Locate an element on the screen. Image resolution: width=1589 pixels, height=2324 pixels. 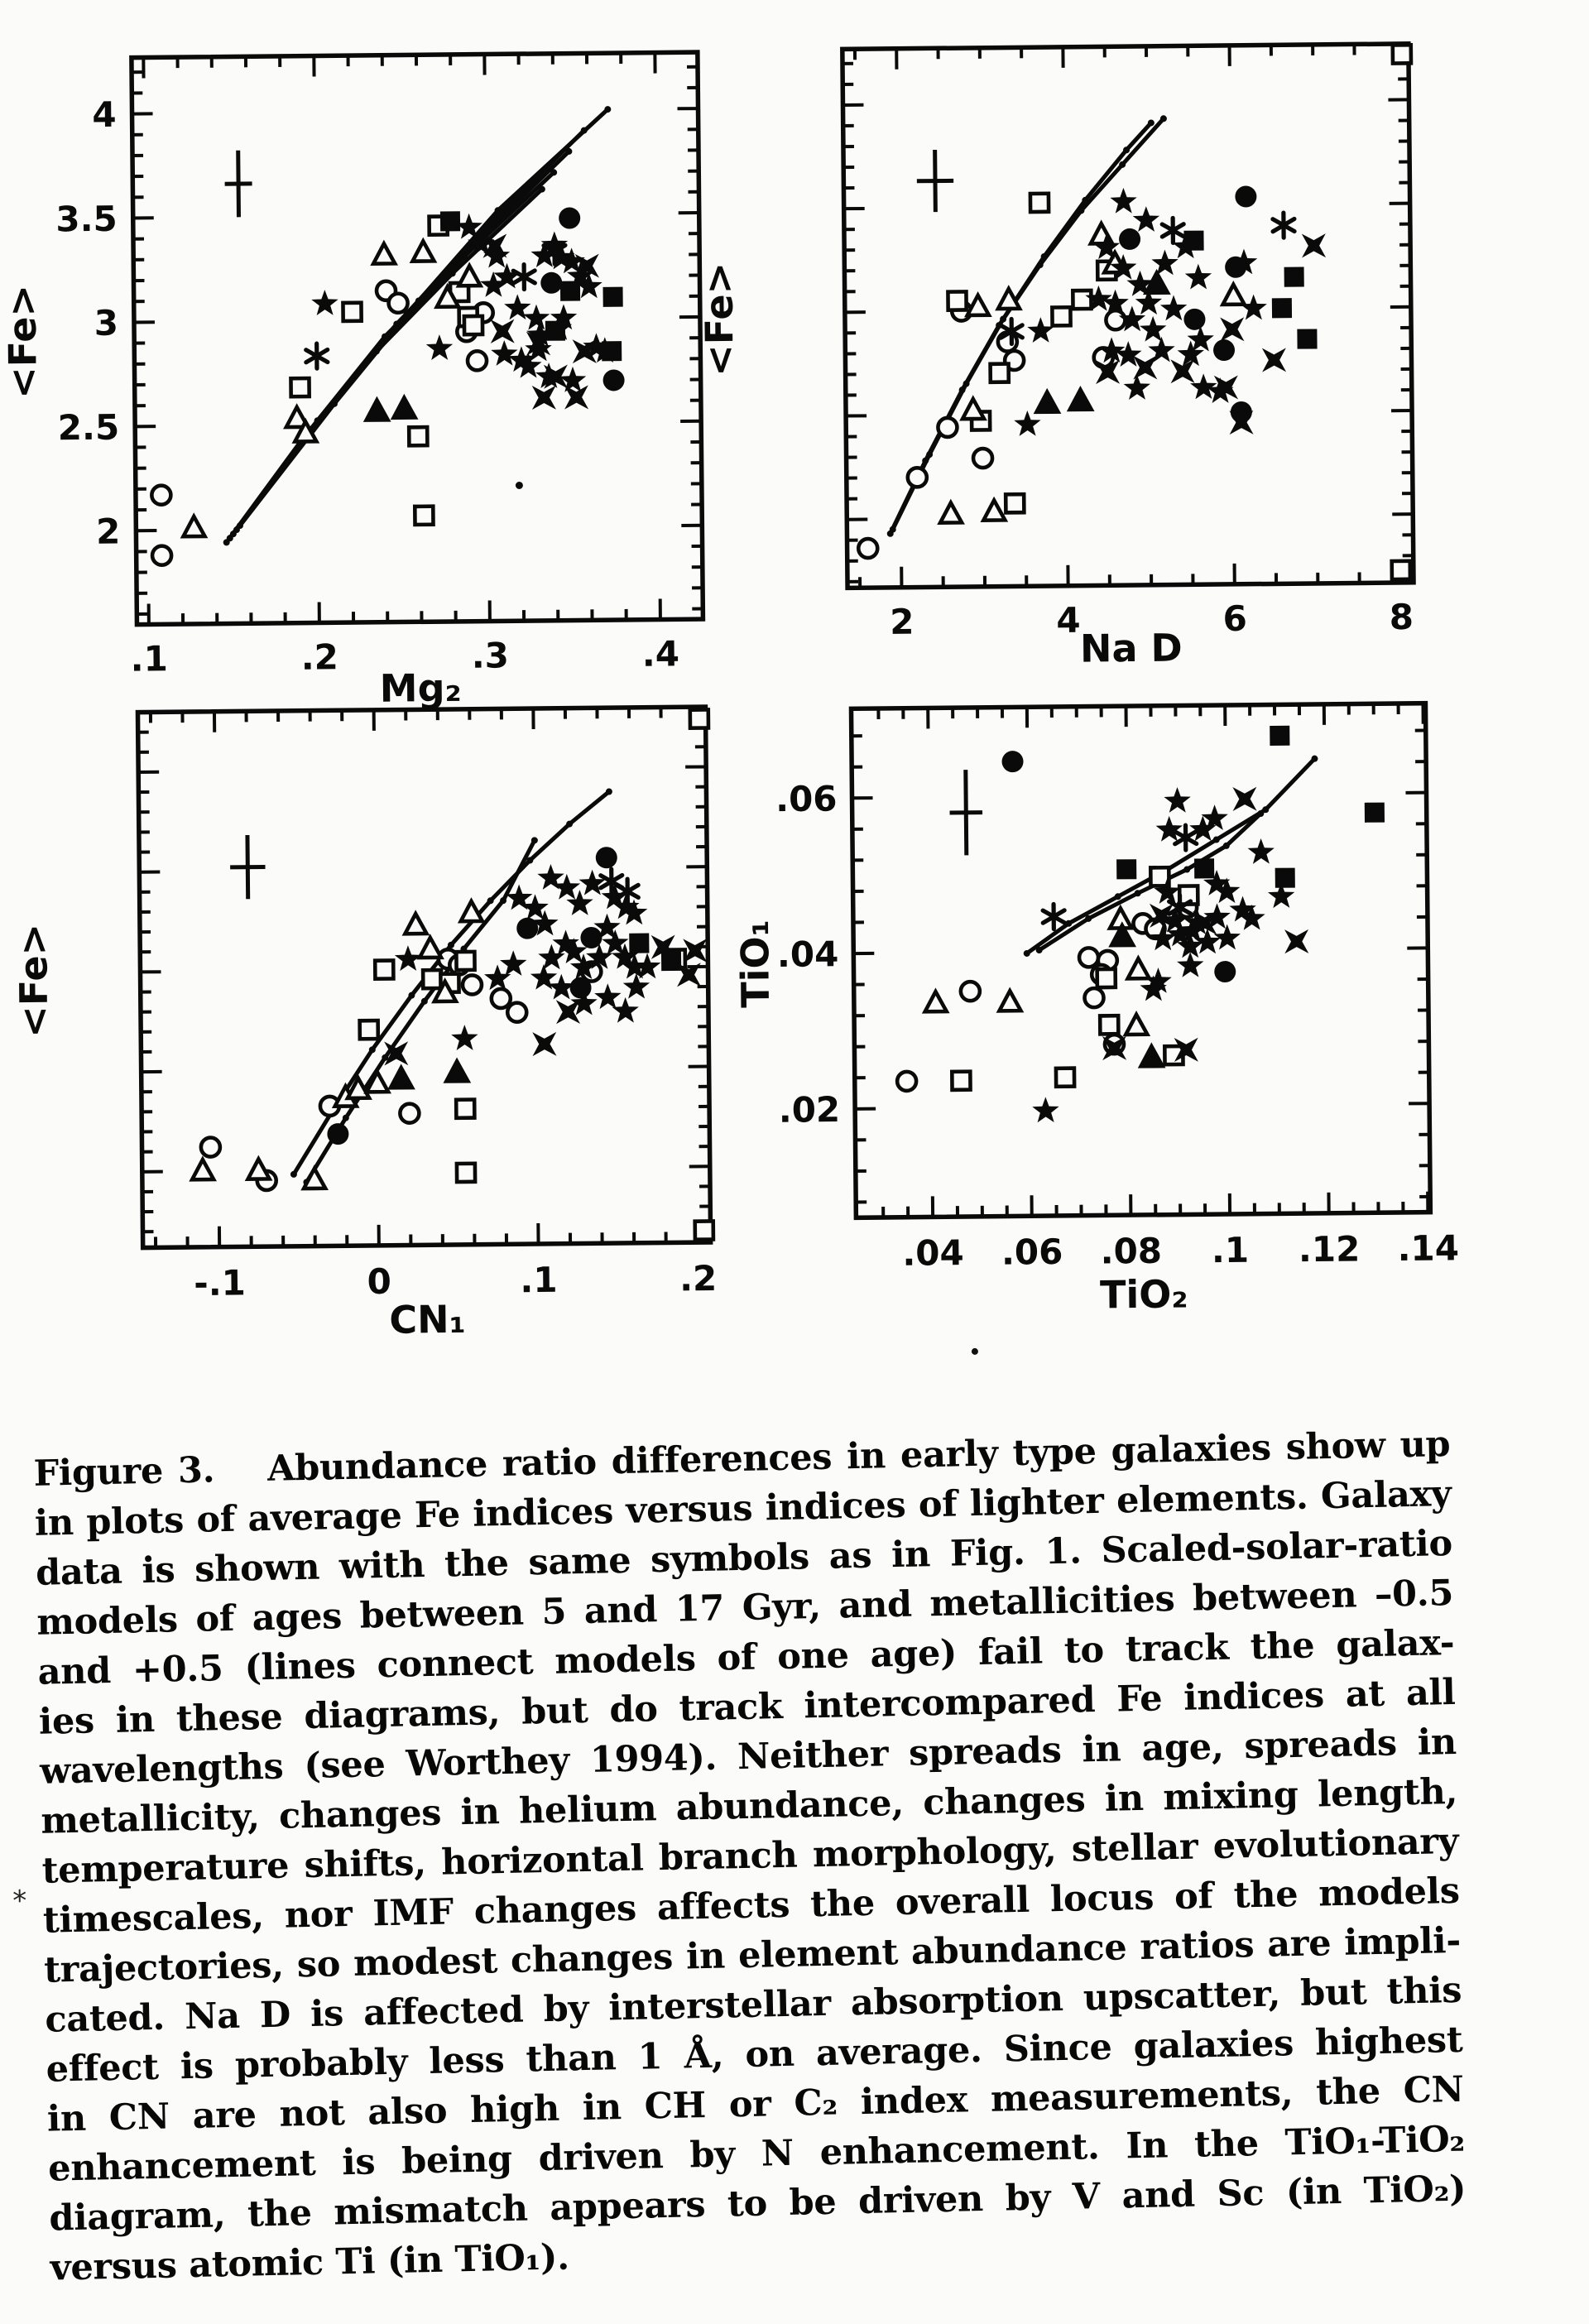
x-tick-label: 2 is located at coordinates (903, 622).